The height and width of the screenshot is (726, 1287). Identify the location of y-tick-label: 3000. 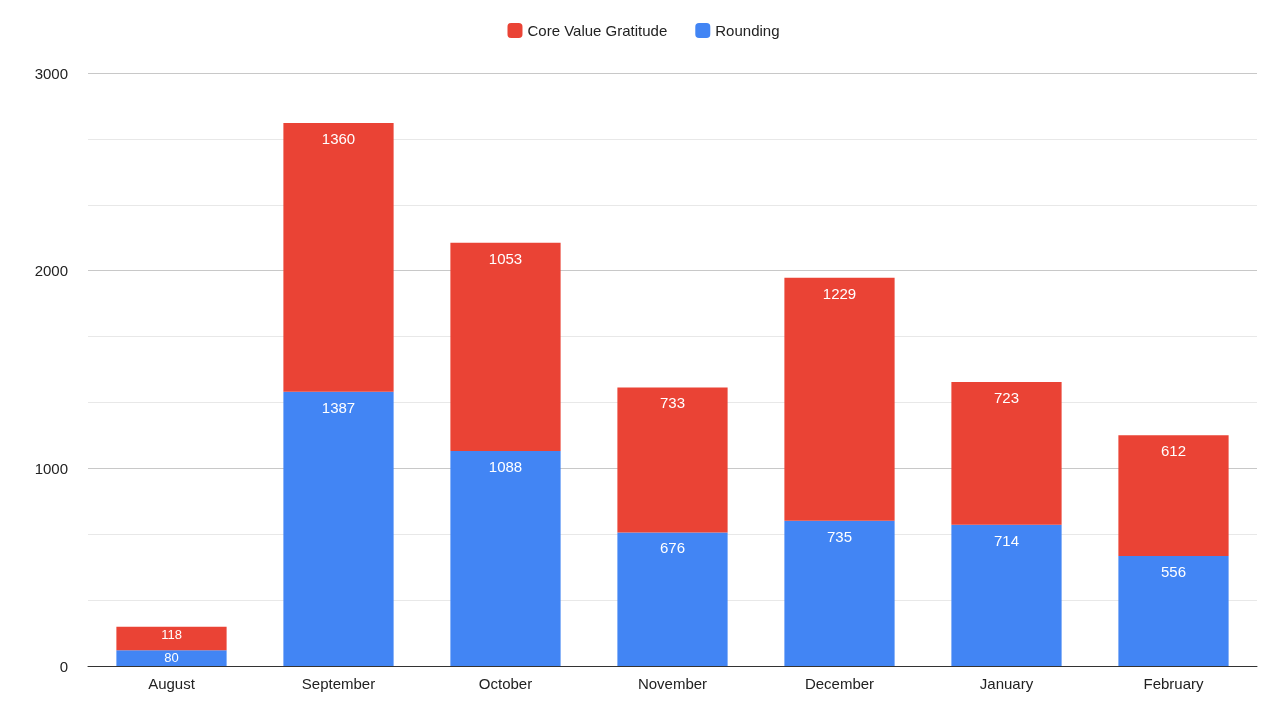
(51, 73).